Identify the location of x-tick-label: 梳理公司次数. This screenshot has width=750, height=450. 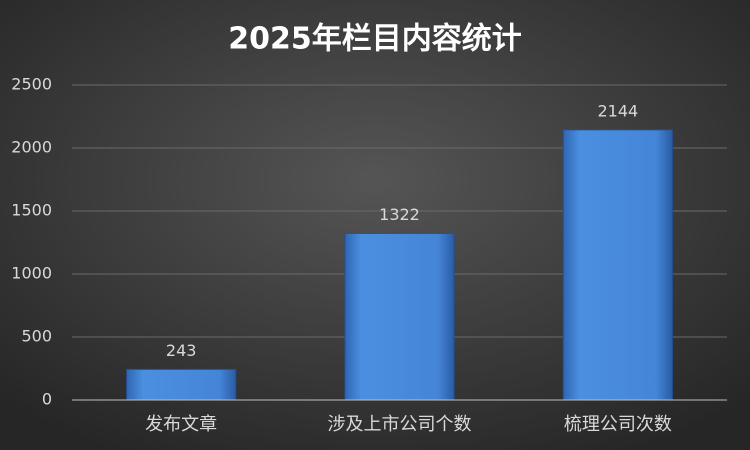
(618, 424).